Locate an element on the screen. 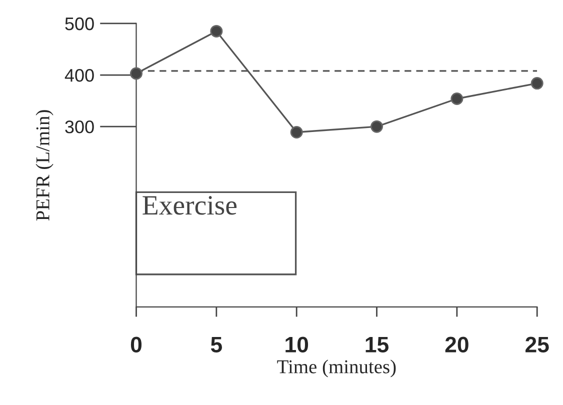  x-tick-label: 25 is located at coordinates (537, 344).